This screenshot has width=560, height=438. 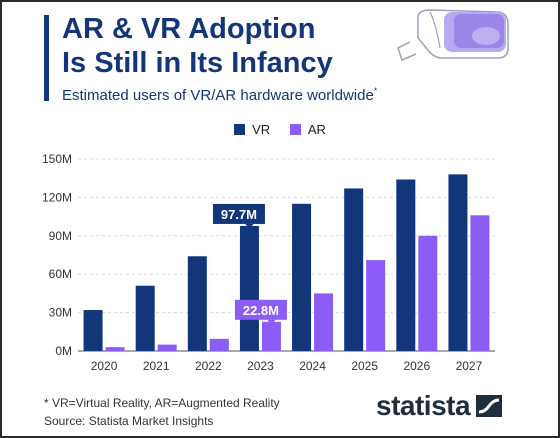 I want to click on bar-vr-2027, so click(x=458, y=262).